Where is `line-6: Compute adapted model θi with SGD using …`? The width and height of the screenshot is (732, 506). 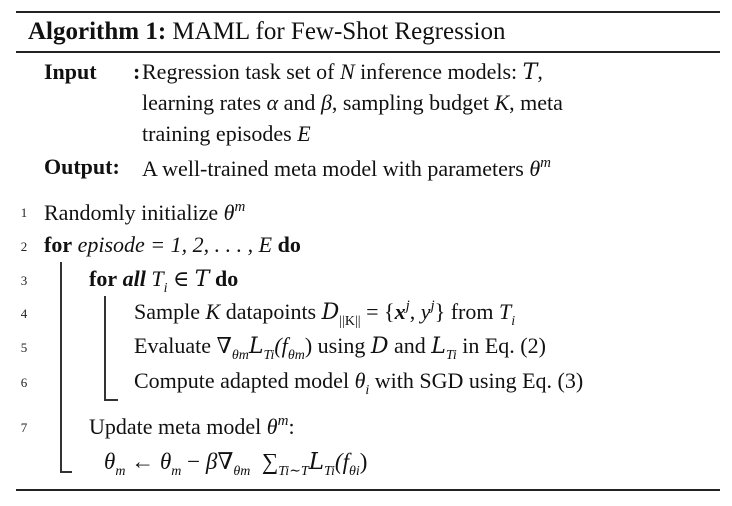 line-6: Compute adapted model θi with SGD using … is located at coordinates (359, 383).